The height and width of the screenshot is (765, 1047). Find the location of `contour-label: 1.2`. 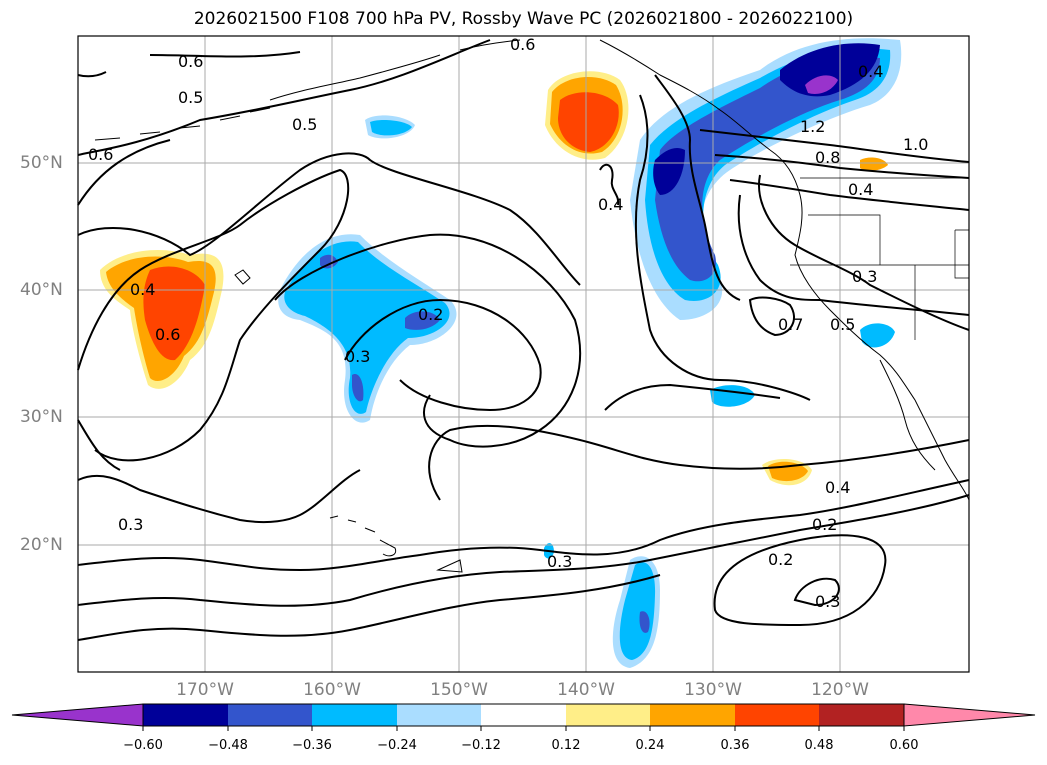

contour-label: 1.2 is located at coordinates (812, 126).